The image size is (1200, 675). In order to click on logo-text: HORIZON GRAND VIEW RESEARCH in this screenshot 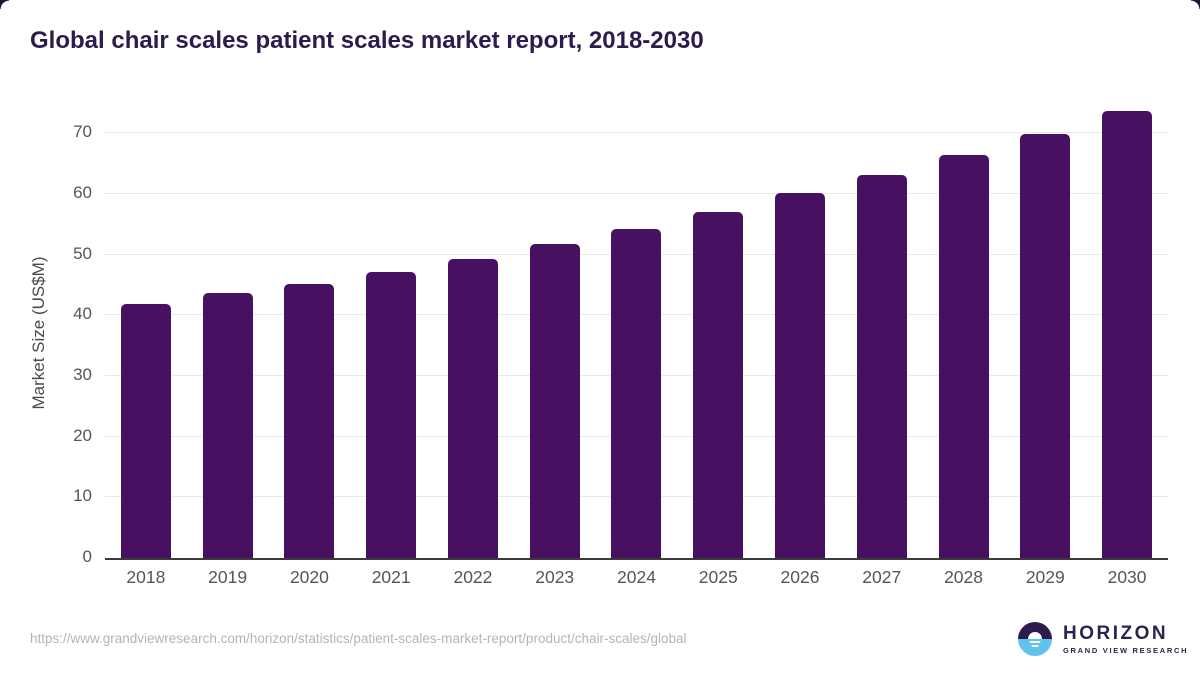, I will do `click(1125, 639)`.